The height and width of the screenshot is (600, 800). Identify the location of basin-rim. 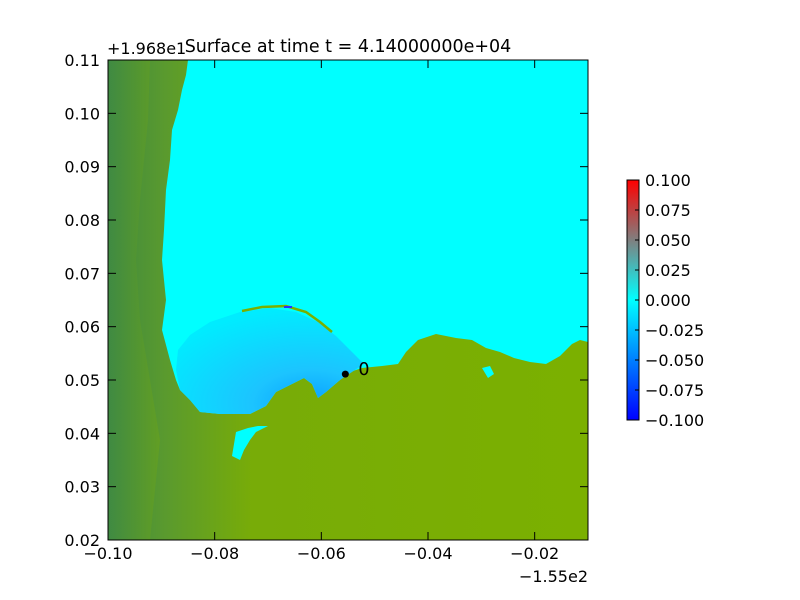
(287, 318).